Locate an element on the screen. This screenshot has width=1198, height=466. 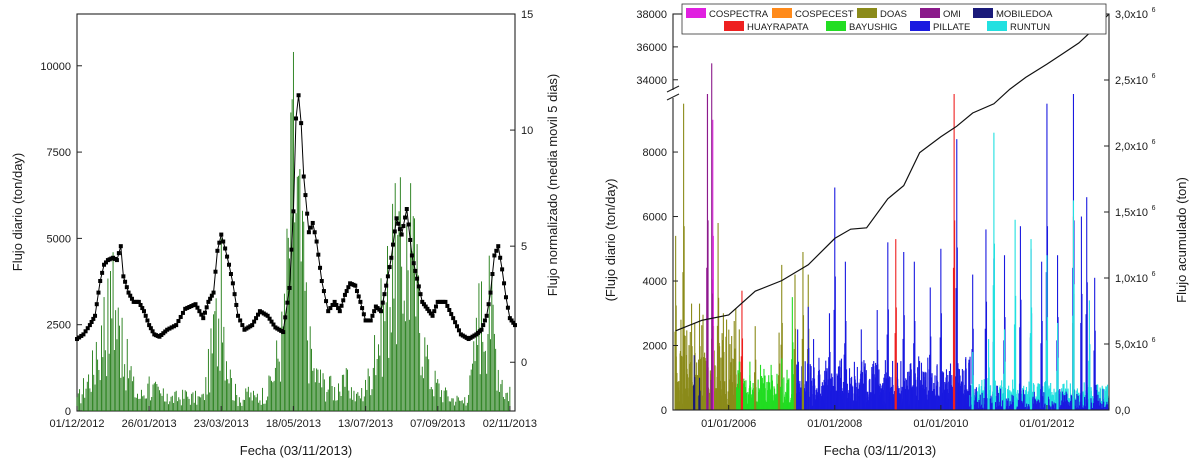
left-x-tick-label: 26/01/2013 is located at coordinates (149, 424).